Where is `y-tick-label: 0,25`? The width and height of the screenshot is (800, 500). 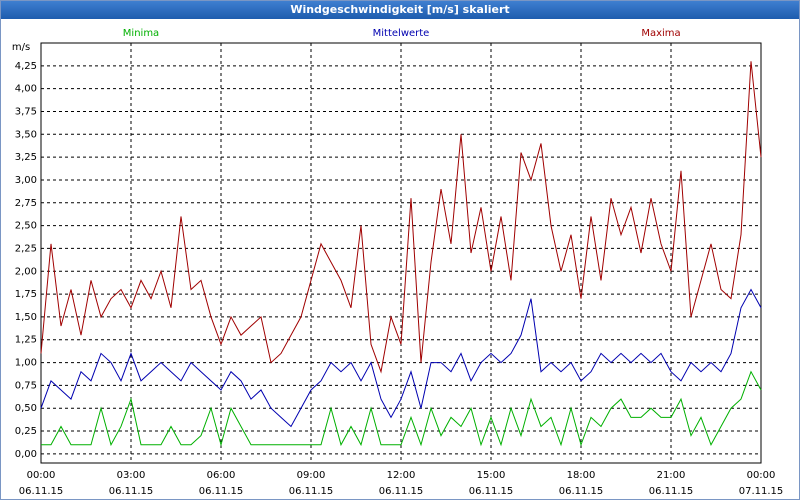 y-tick-label: 0,25 is located at coordinates (26, 431).